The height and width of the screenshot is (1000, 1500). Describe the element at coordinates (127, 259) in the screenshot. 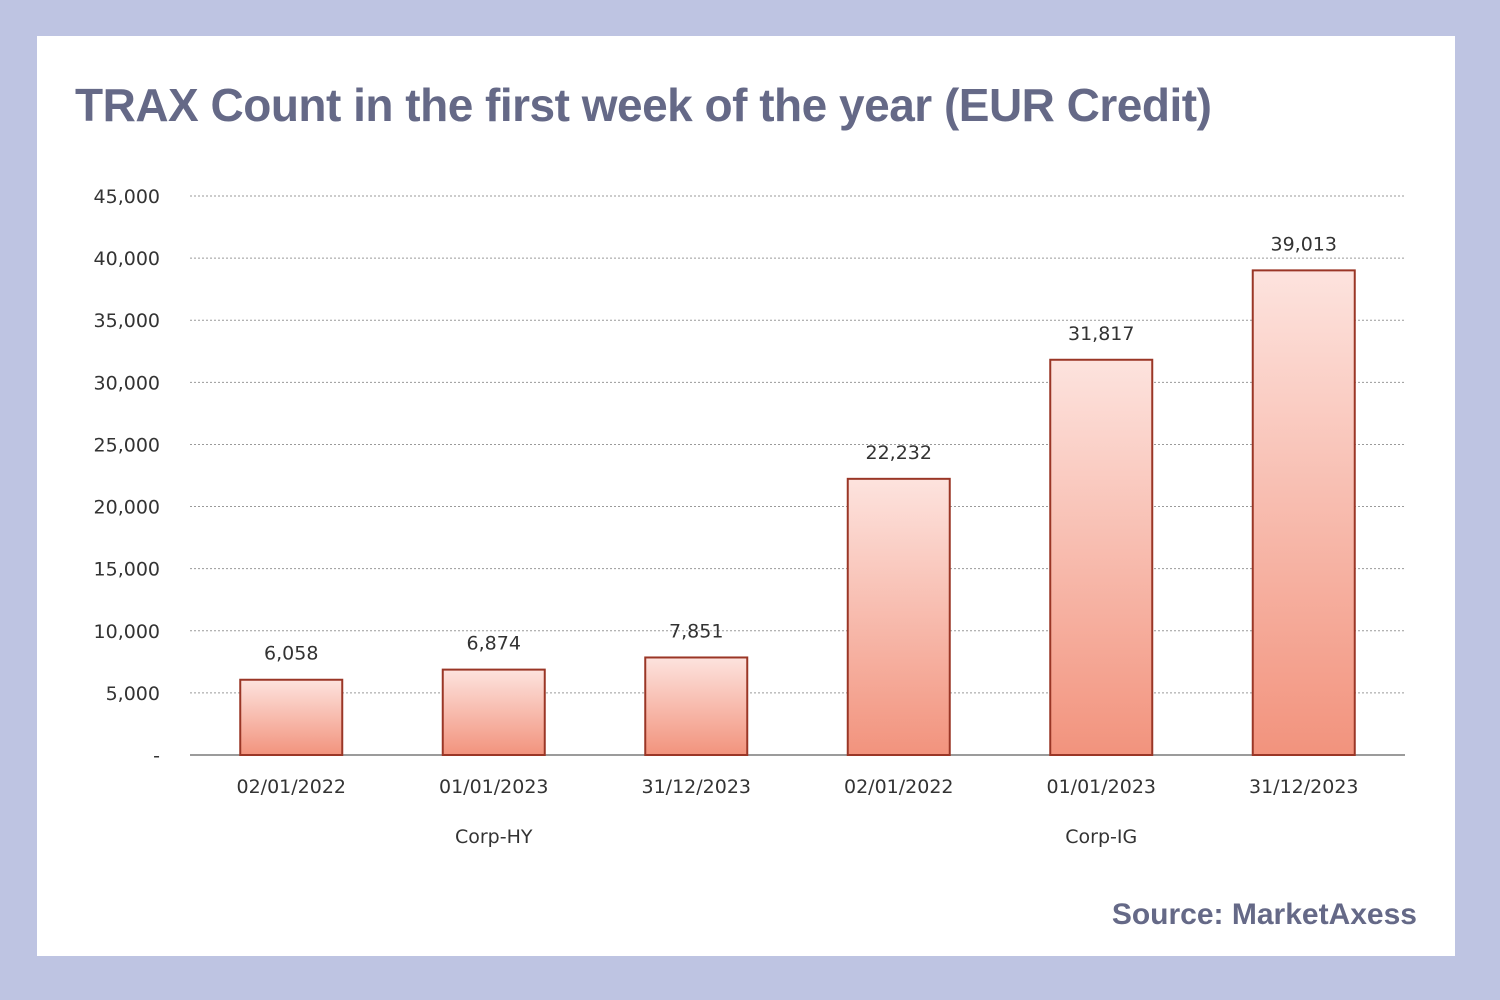

I see `y-tick-label: 40,000` at that location.